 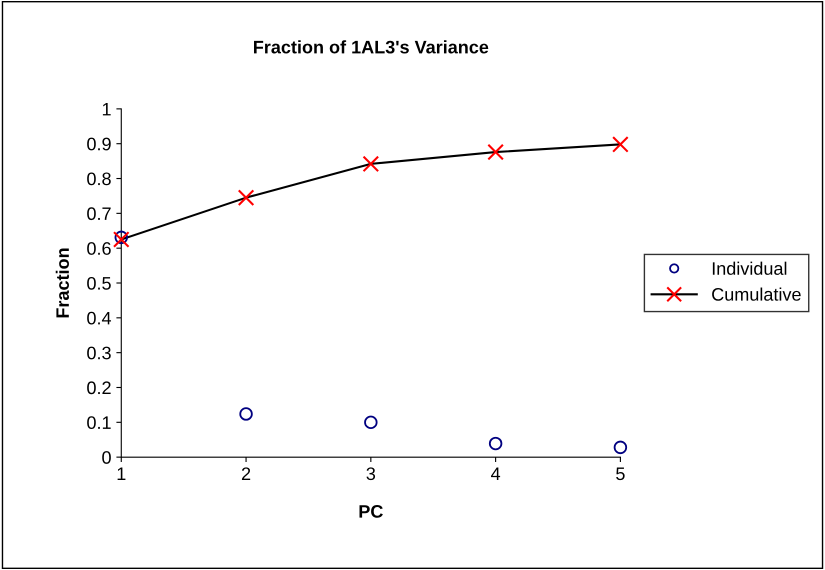 I want to click on x-tick-label: 2, so click(x=246, y=473).